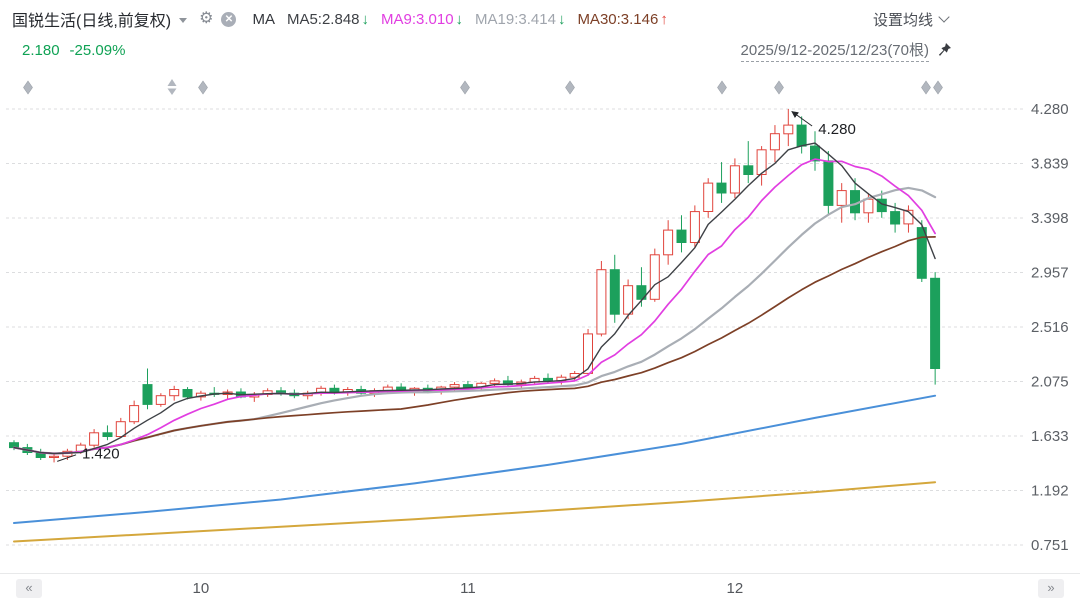 The image size is (1080, 604). I want to click on ma19-value: MA19:3.414, so click(515, 19).